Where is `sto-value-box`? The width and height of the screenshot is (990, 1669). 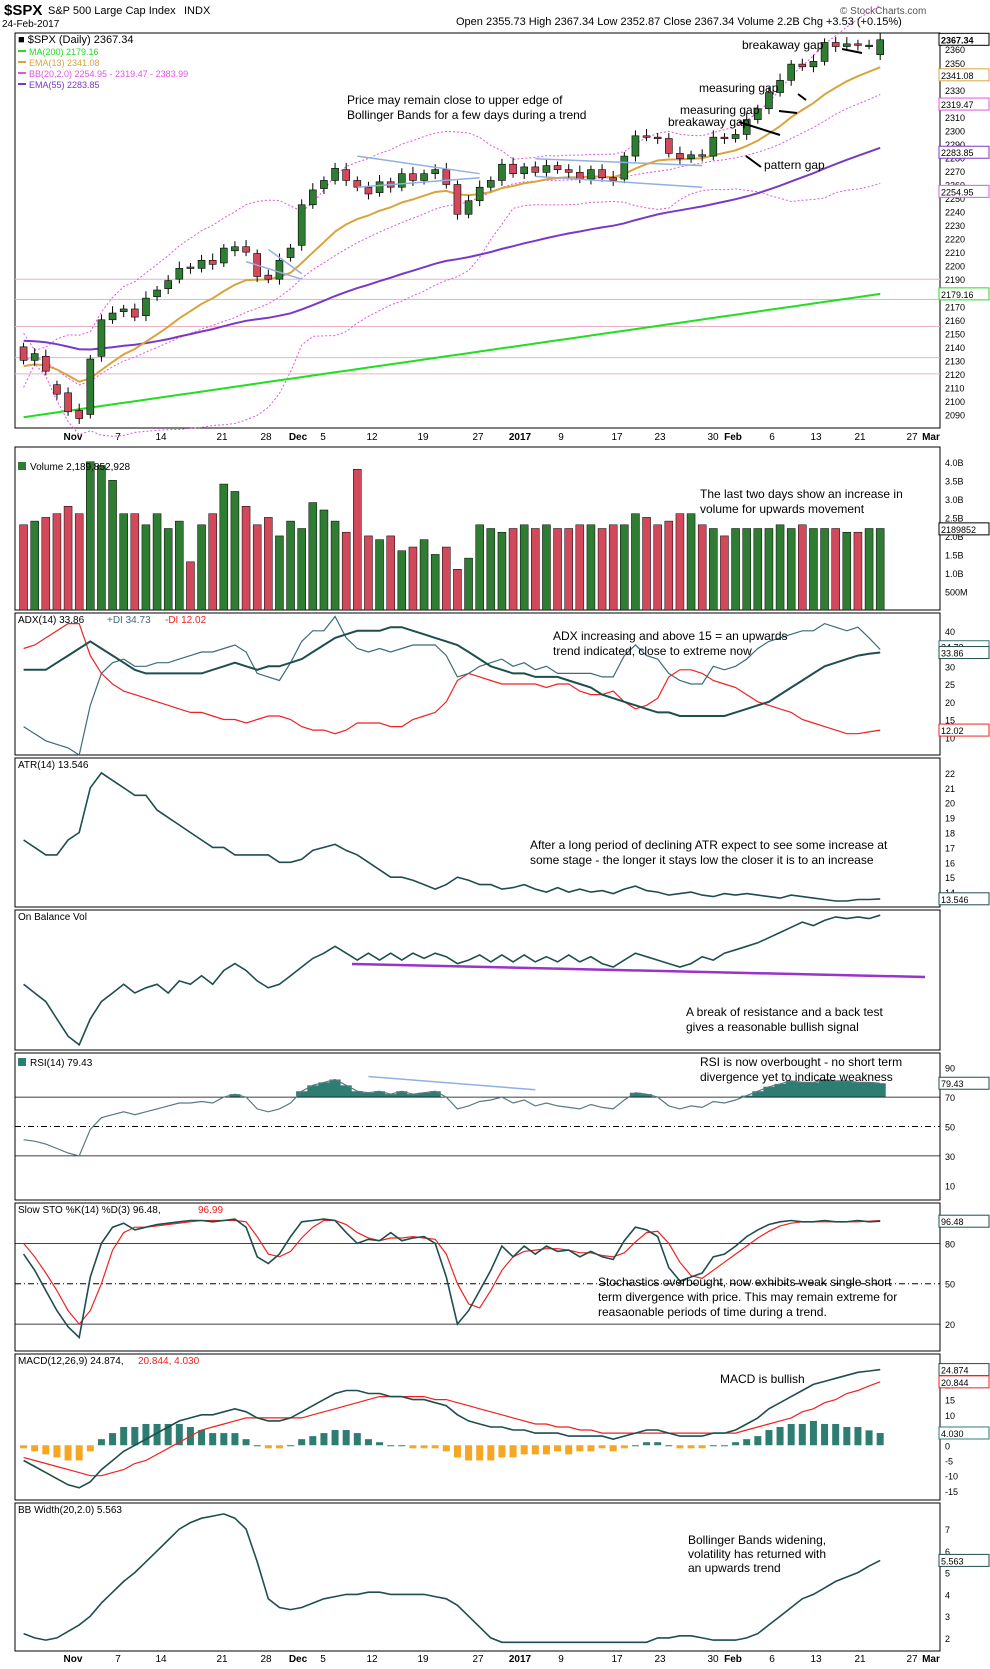 sto-value-box is located at coordinates (964, 1221).